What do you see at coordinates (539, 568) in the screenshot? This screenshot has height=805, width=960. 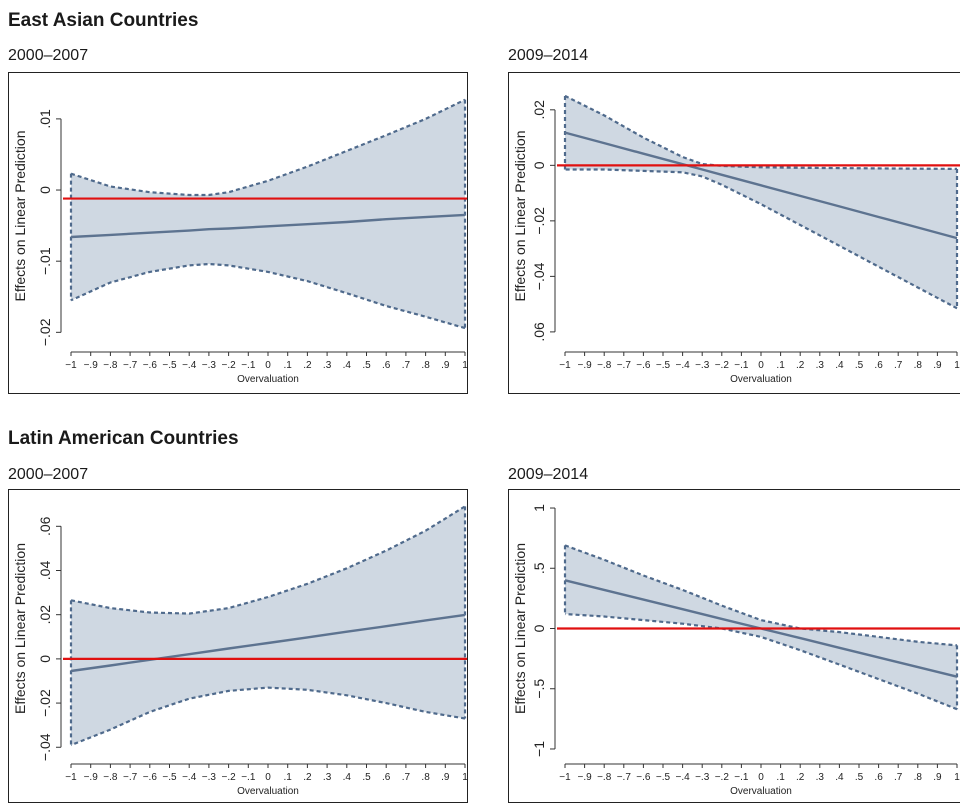 I see `y-tick-label: .5` at bounding box center [539, 568].